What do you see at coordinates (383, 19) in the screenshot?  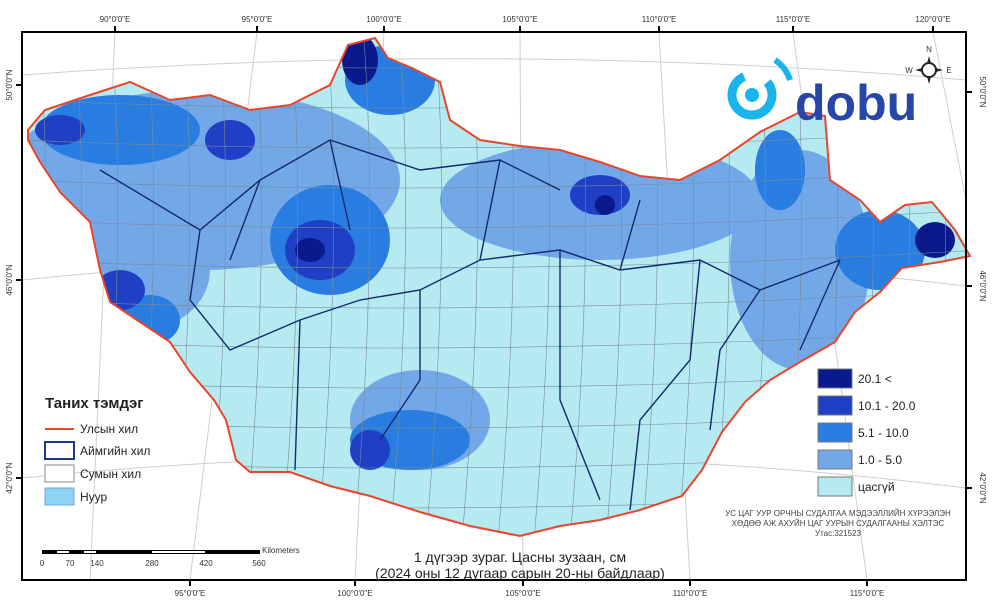 I see `lon-label-top: 100°0'0"E` at bounding box center [383, 19].